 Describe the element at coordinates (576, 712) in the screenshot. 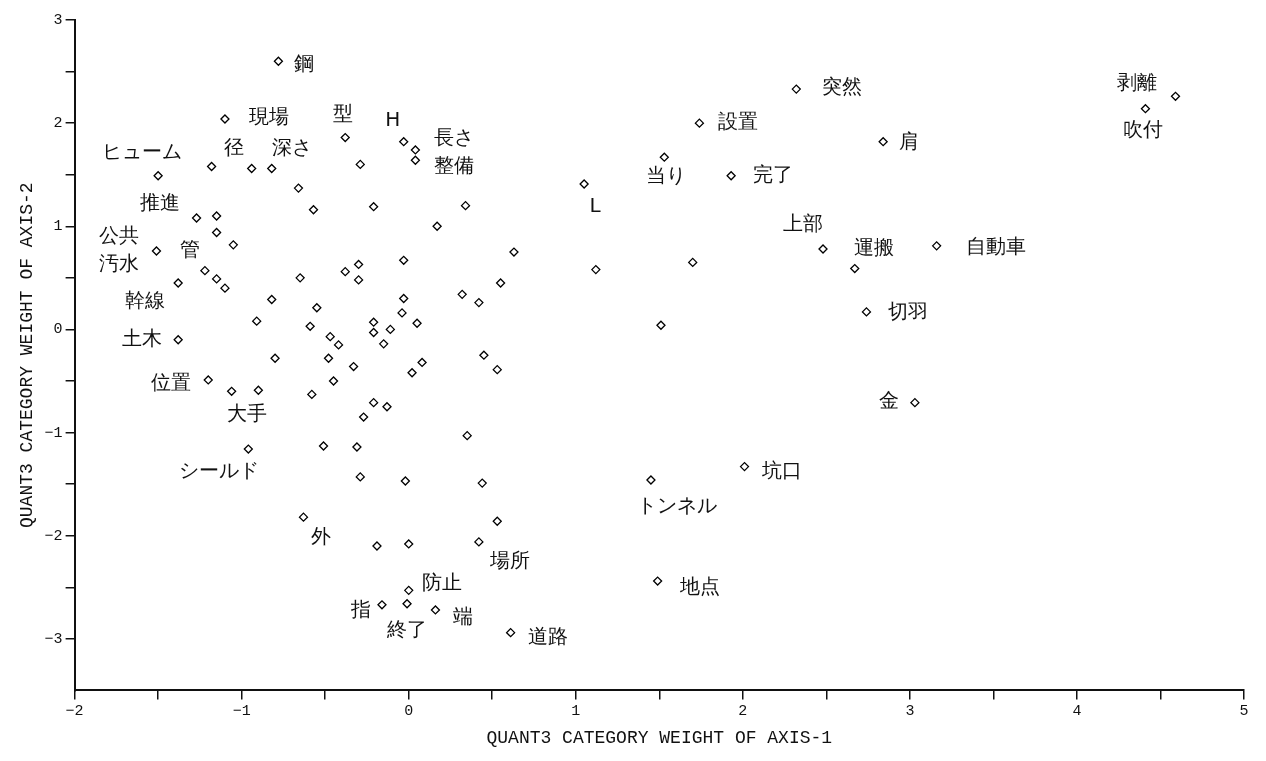

I see `x-tick-label: 1` at that location.